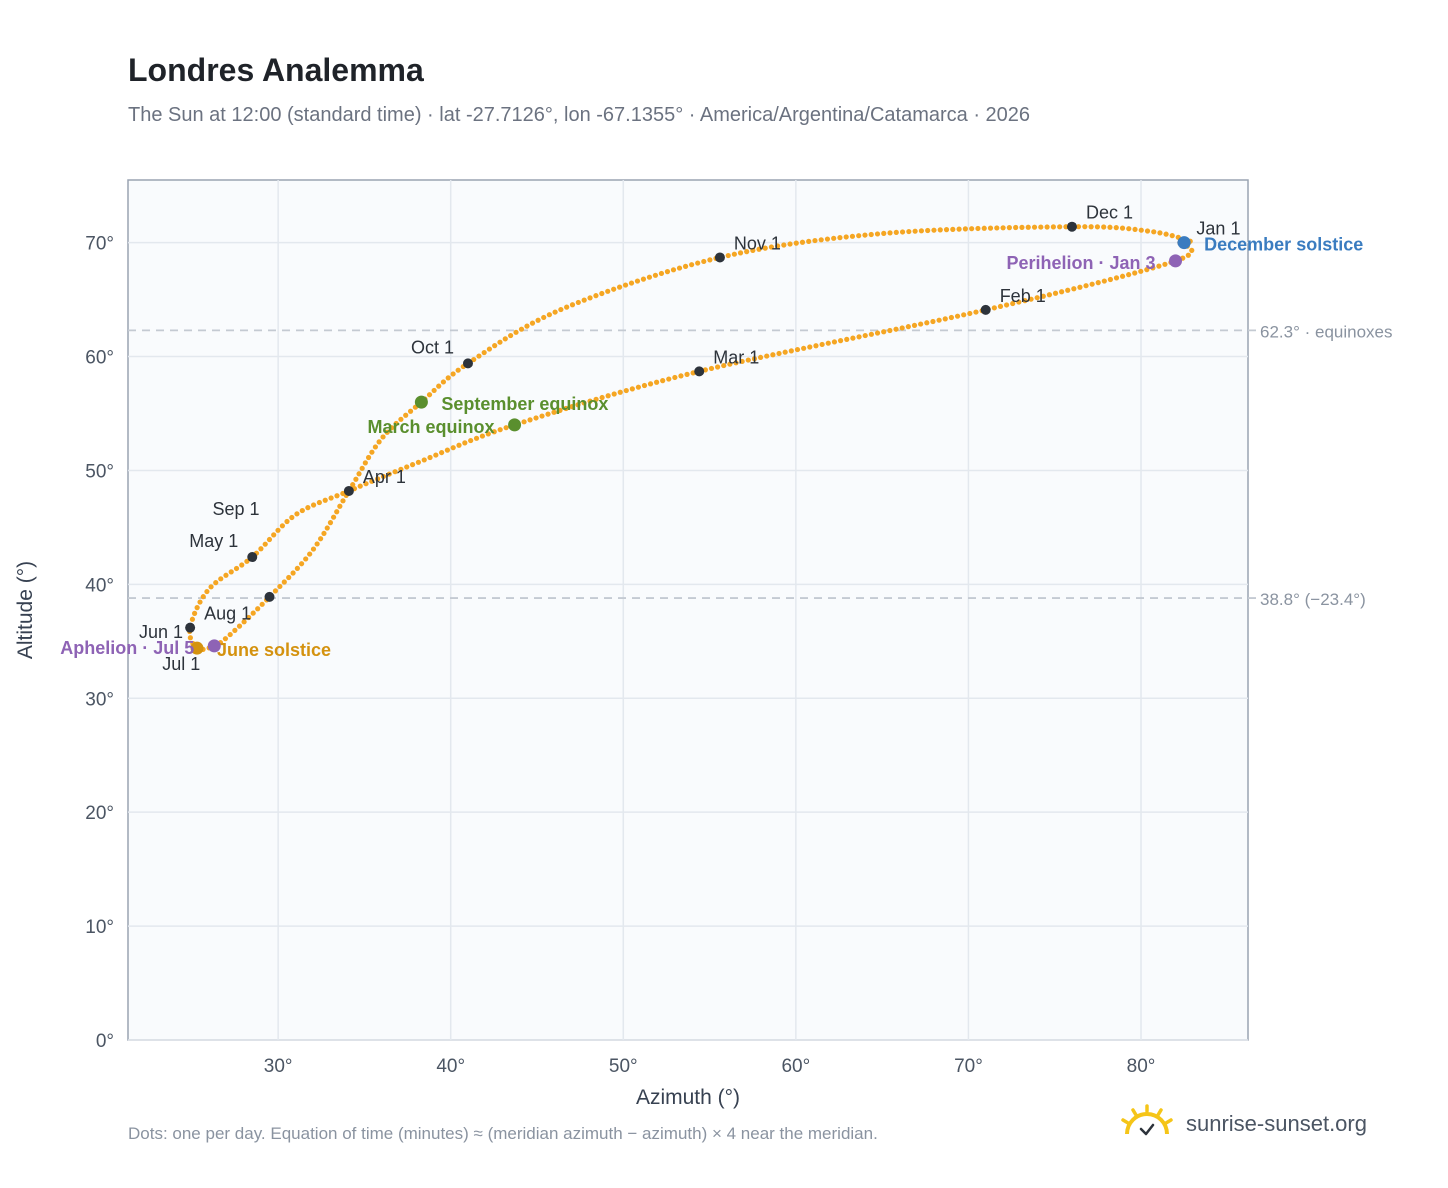 Image resolution: width=1448 pixels, height=1188 pixels. Describe the element at coordinates (524, 404) in the screenshot. I see `event-label: September equinox` at that location.